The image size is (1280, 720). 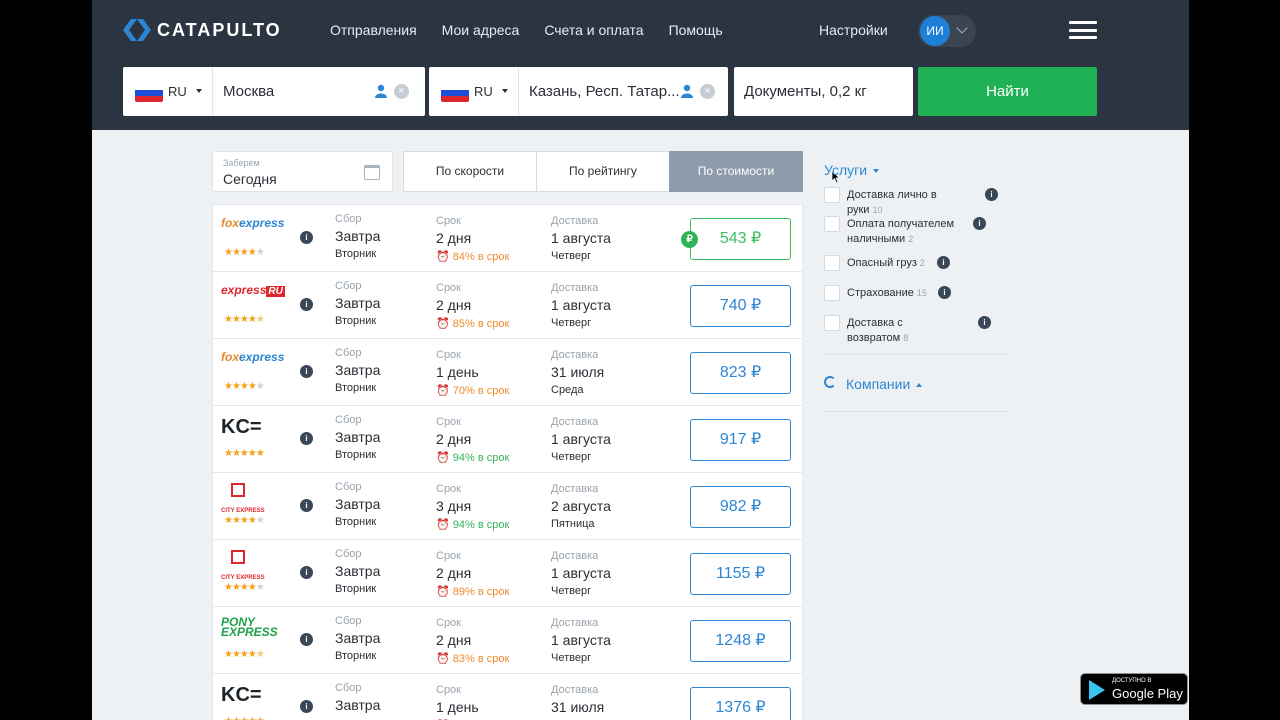 What do you see at coordinates (1007, 91) in the screenshot?
I see `find-button: Найти` at bounding box center [1007, 91].